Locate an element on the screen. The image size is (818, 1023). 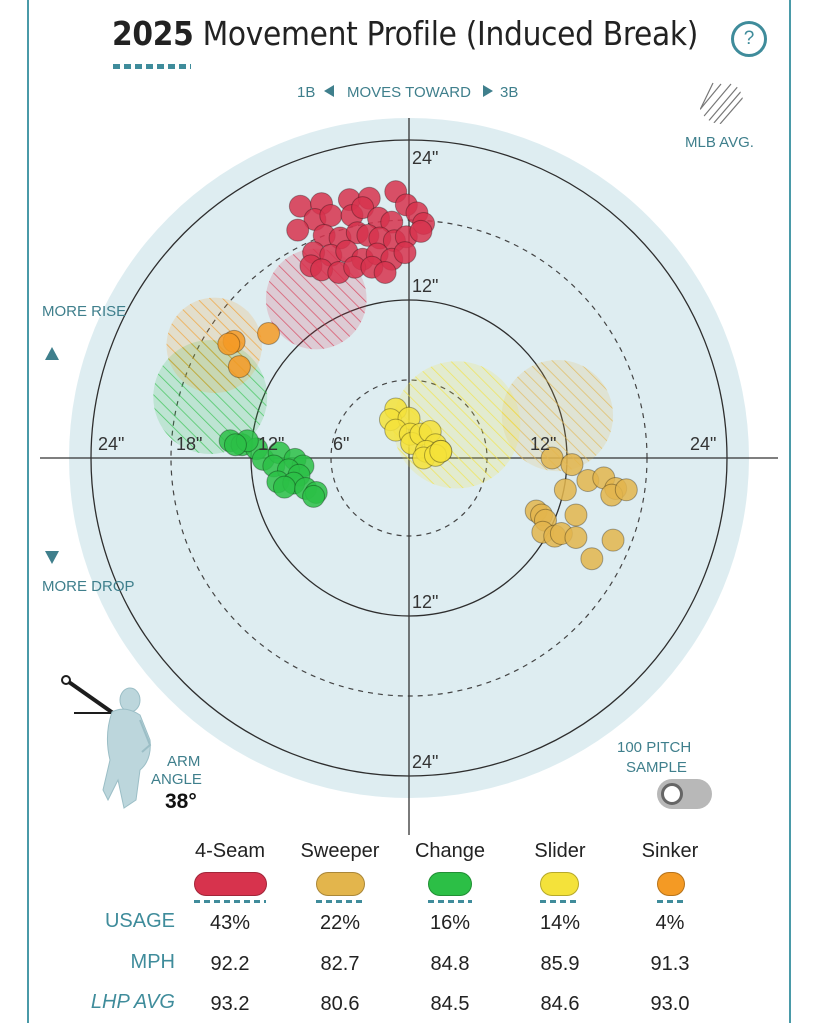
series-4seam is located at coordinates (361, 232).